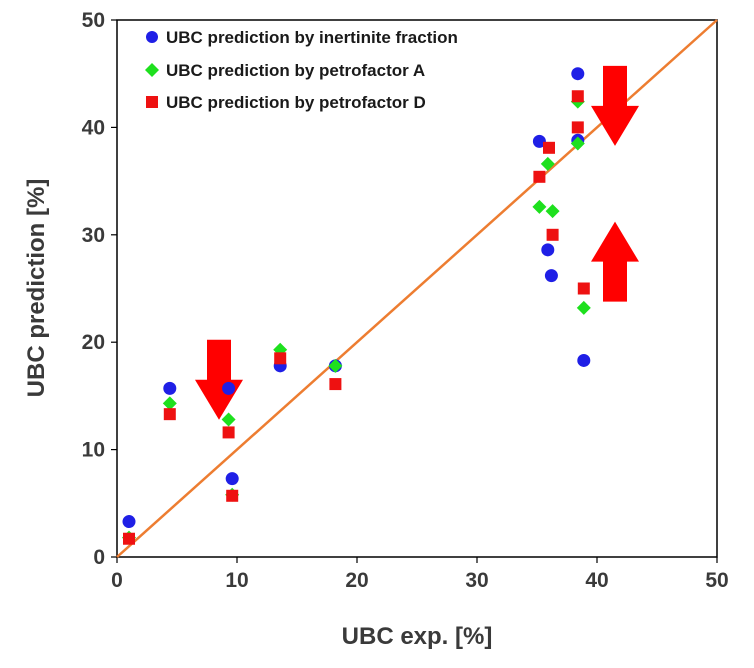  Describe the element at coordinates (312, 37) in the screenshot. I see `legend-label-inertinite: UBC prediction by inertinite fraction` at that location.